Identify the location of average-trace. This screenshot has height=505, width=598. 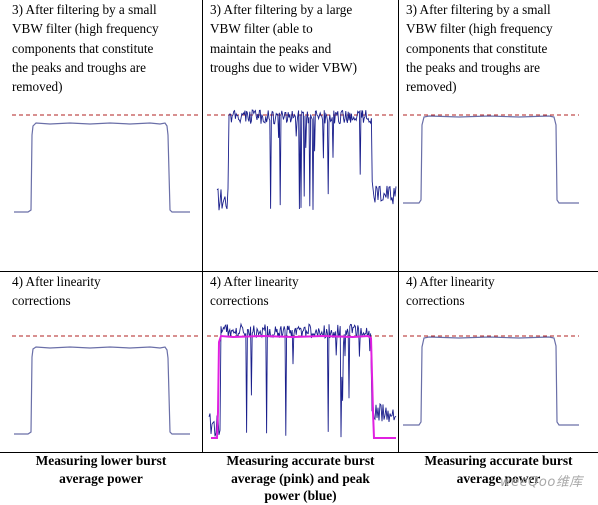
(303, 386).